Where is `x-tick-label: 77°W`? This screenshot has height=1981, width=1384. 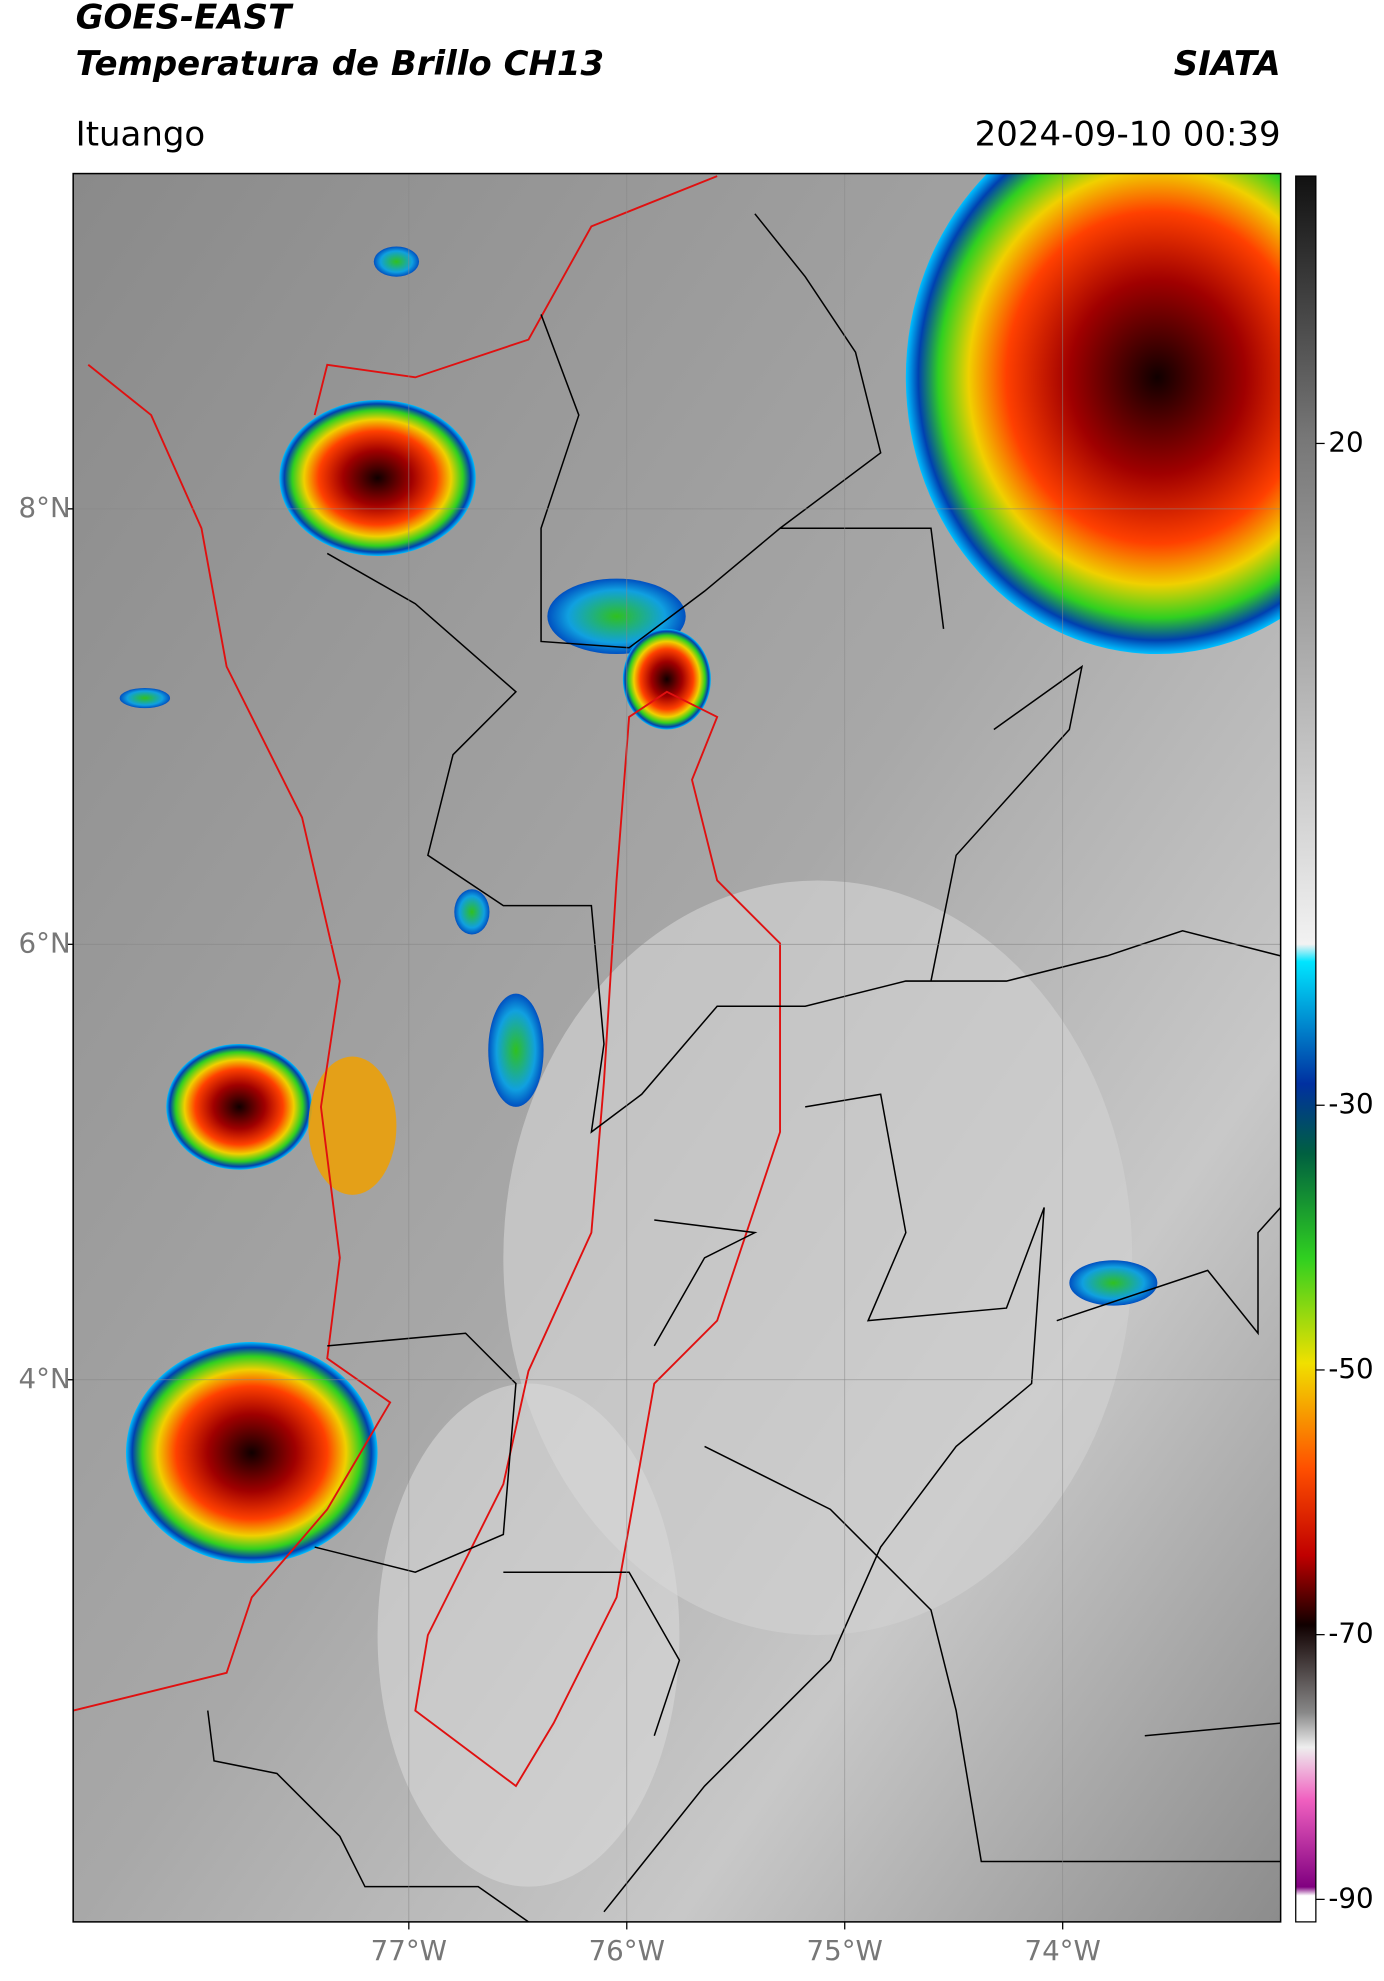
x-tick-label: 77°W is located at coordinates (409, 1950).